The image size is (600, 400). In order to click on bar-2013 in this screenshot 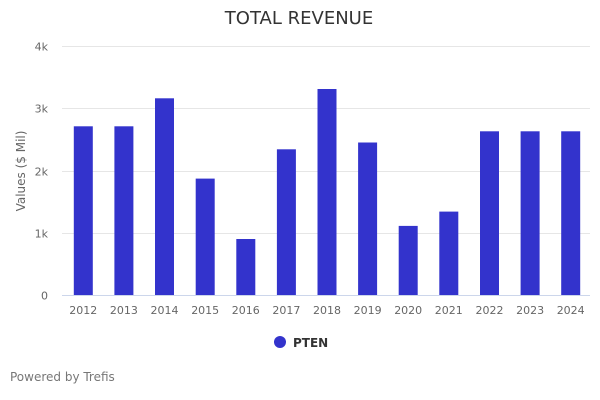, I will do `click(124, 210)`.